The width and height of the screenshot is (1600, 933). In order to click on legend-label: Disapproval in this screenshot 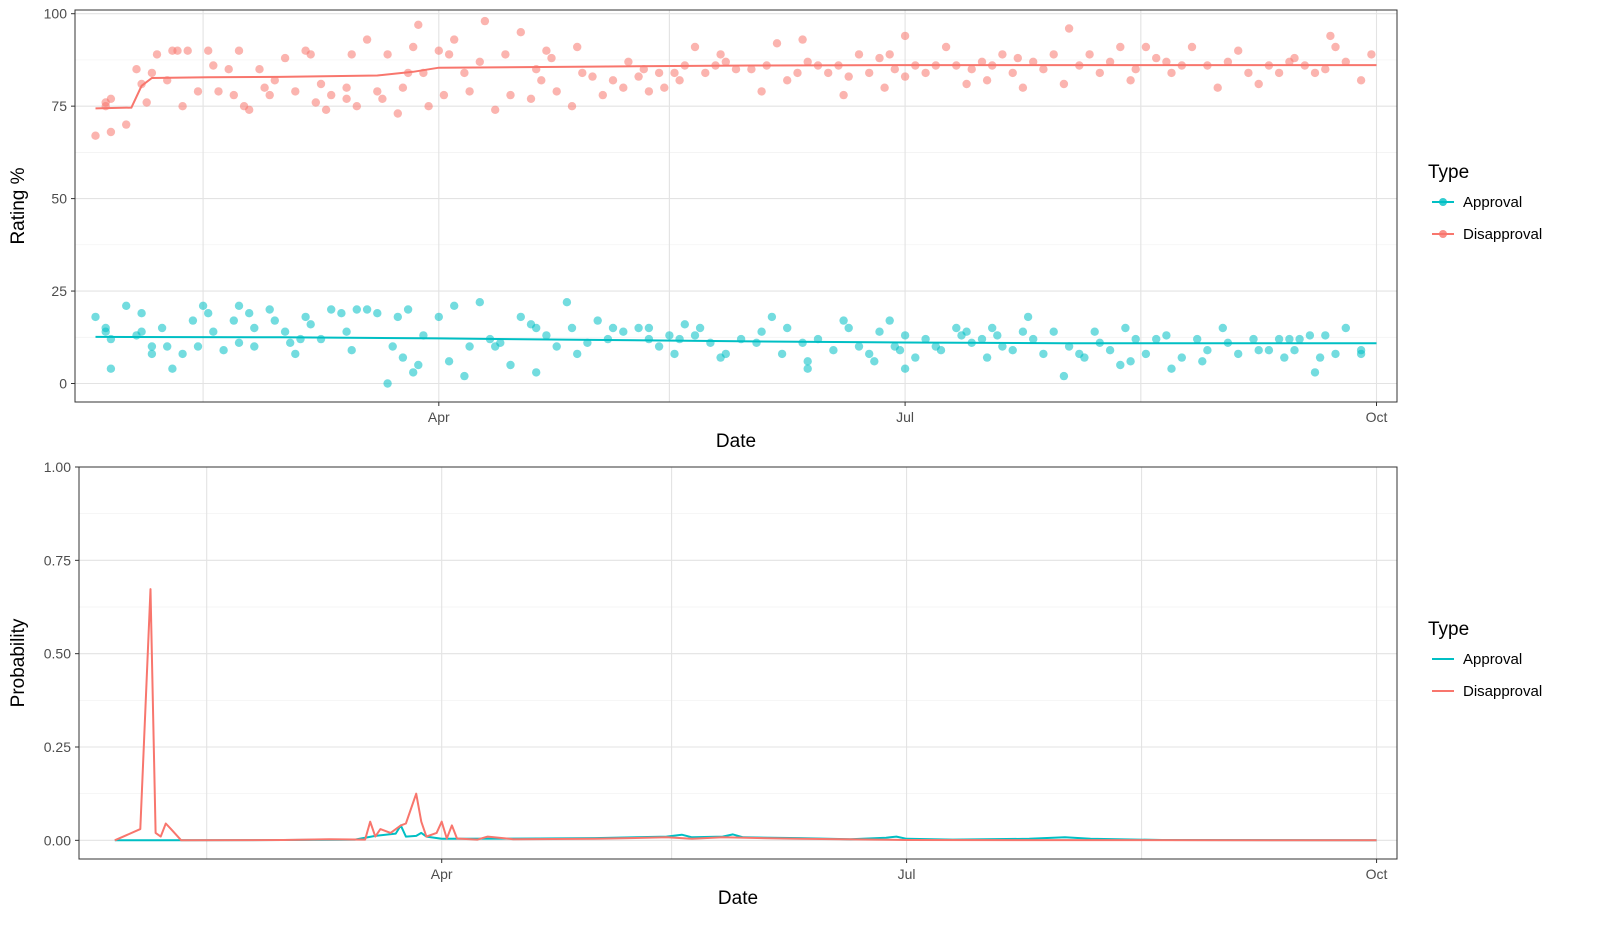, I will do `click(1502, 234)`.